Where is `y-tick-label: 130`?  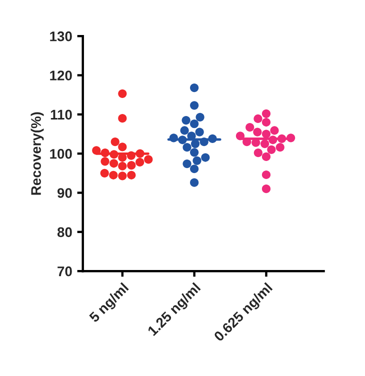 y-tick-label: 130 is located at coordinates (61, 36).